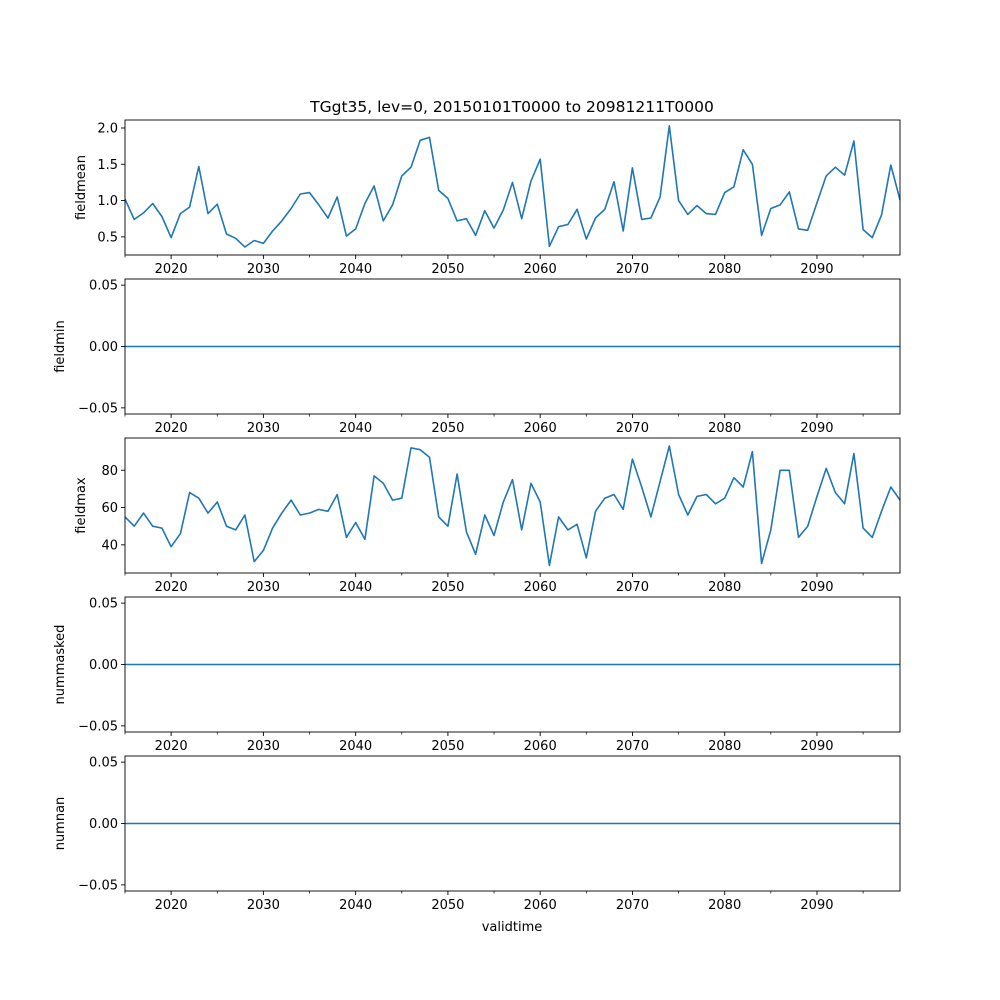 This screenshot has width=1000, height=1000. What do you see at coordinates (60, 665) in the screenshot?
I see `y-axis-label: nummasked` at bounding box center [60, 665].